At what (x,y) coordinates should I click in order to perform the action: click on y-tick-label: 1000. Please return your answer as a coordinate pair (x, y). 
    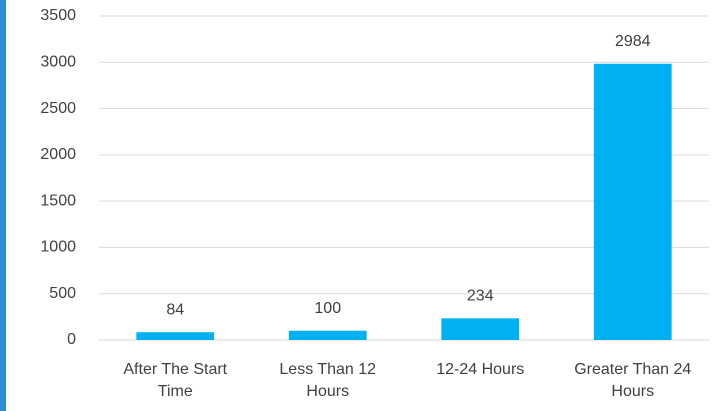
    Looking at the image, I should click on (58, 247).